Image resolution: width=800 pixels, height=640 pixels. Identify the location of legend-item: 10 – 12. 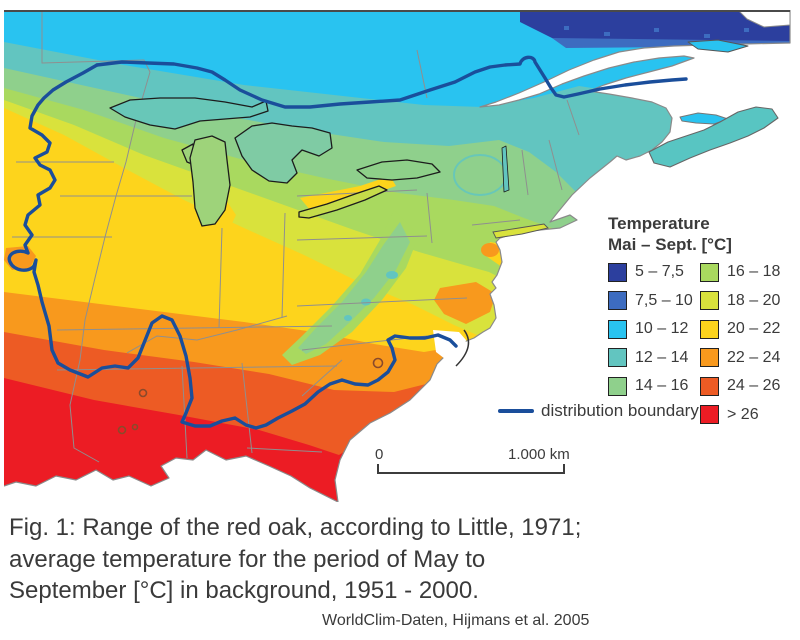
(650, 329).